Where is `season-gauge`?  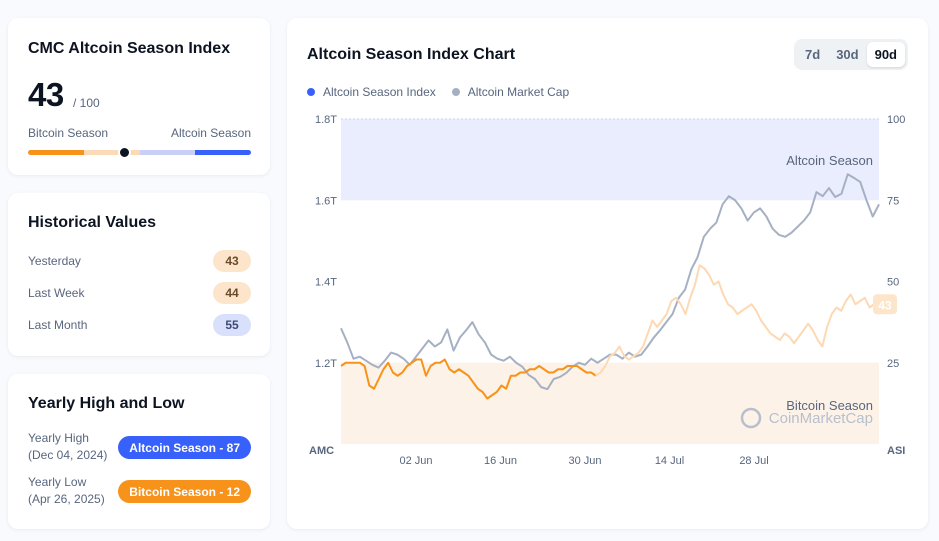 season-gauge is located at coordinates (139, 152).